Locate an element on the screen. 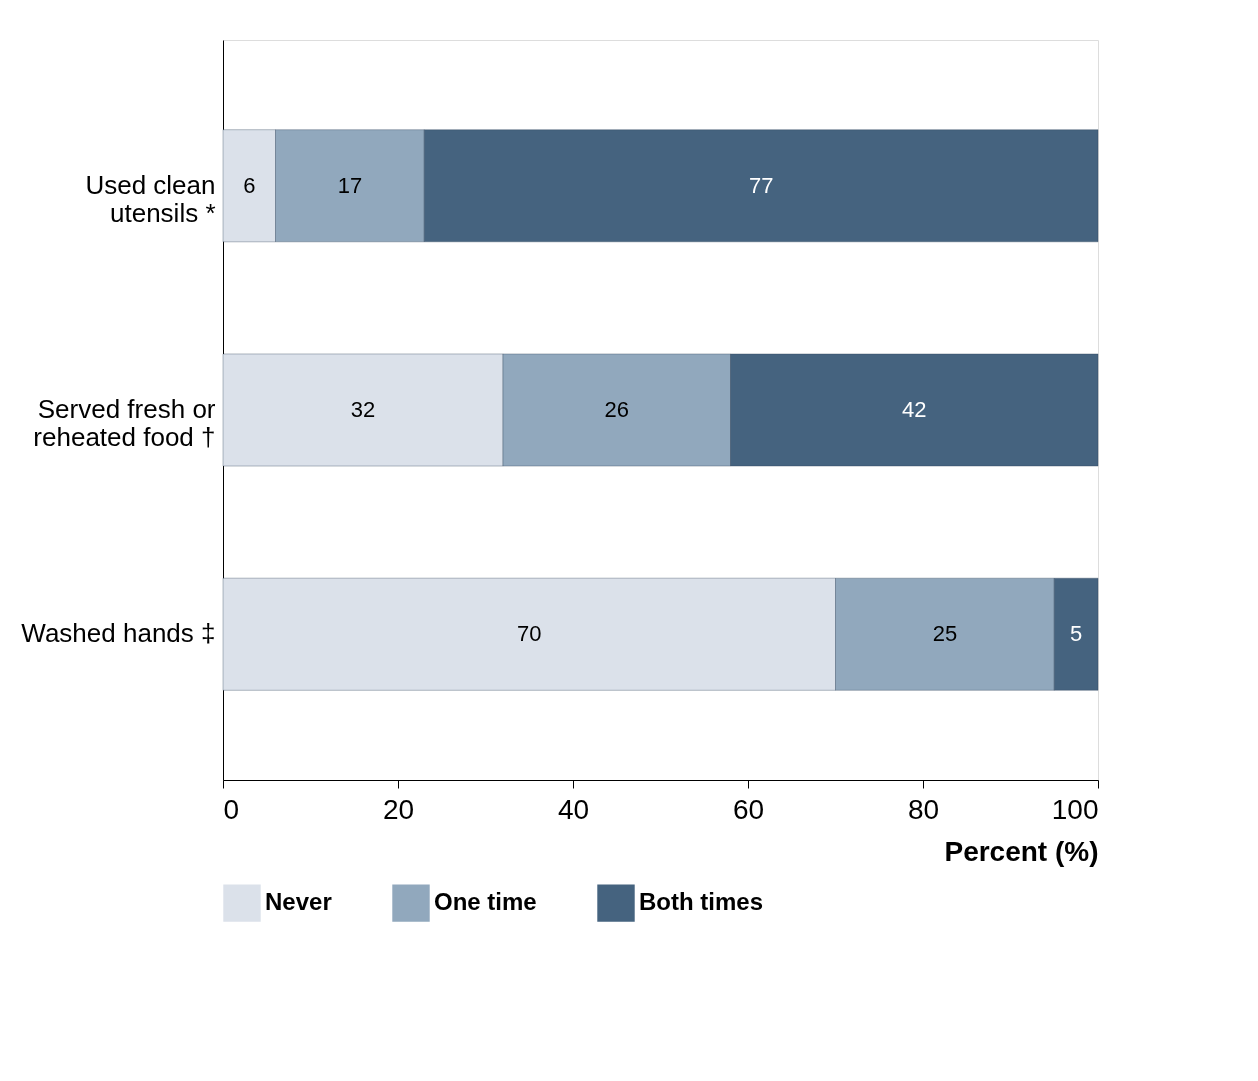 This screenshot has width=1258, height=1081. data-label: 26 is located at coordinates (616, 409).